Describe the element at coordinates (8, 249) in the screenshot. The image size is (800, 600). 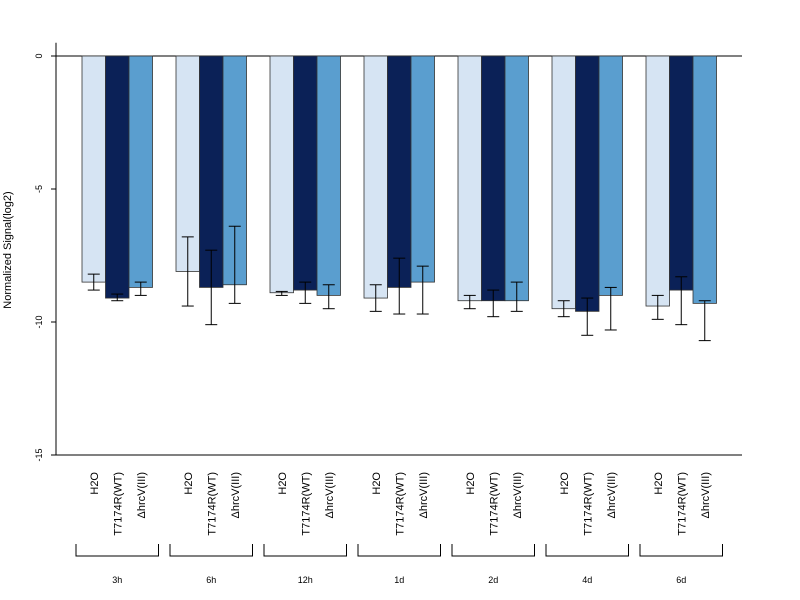
I see `y-axis-label: Normalized Signal(log2)` at that location.